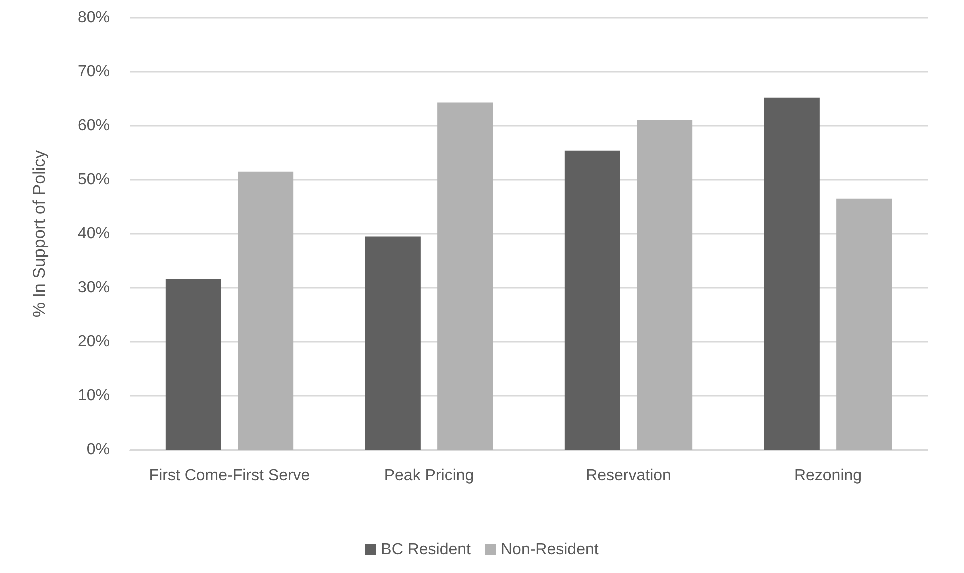 This screenshot has height=573, width=964. Describe the element at coordinates (828, 476) in the screenshot. I see `x-tick-label: Rezoning` at that location.